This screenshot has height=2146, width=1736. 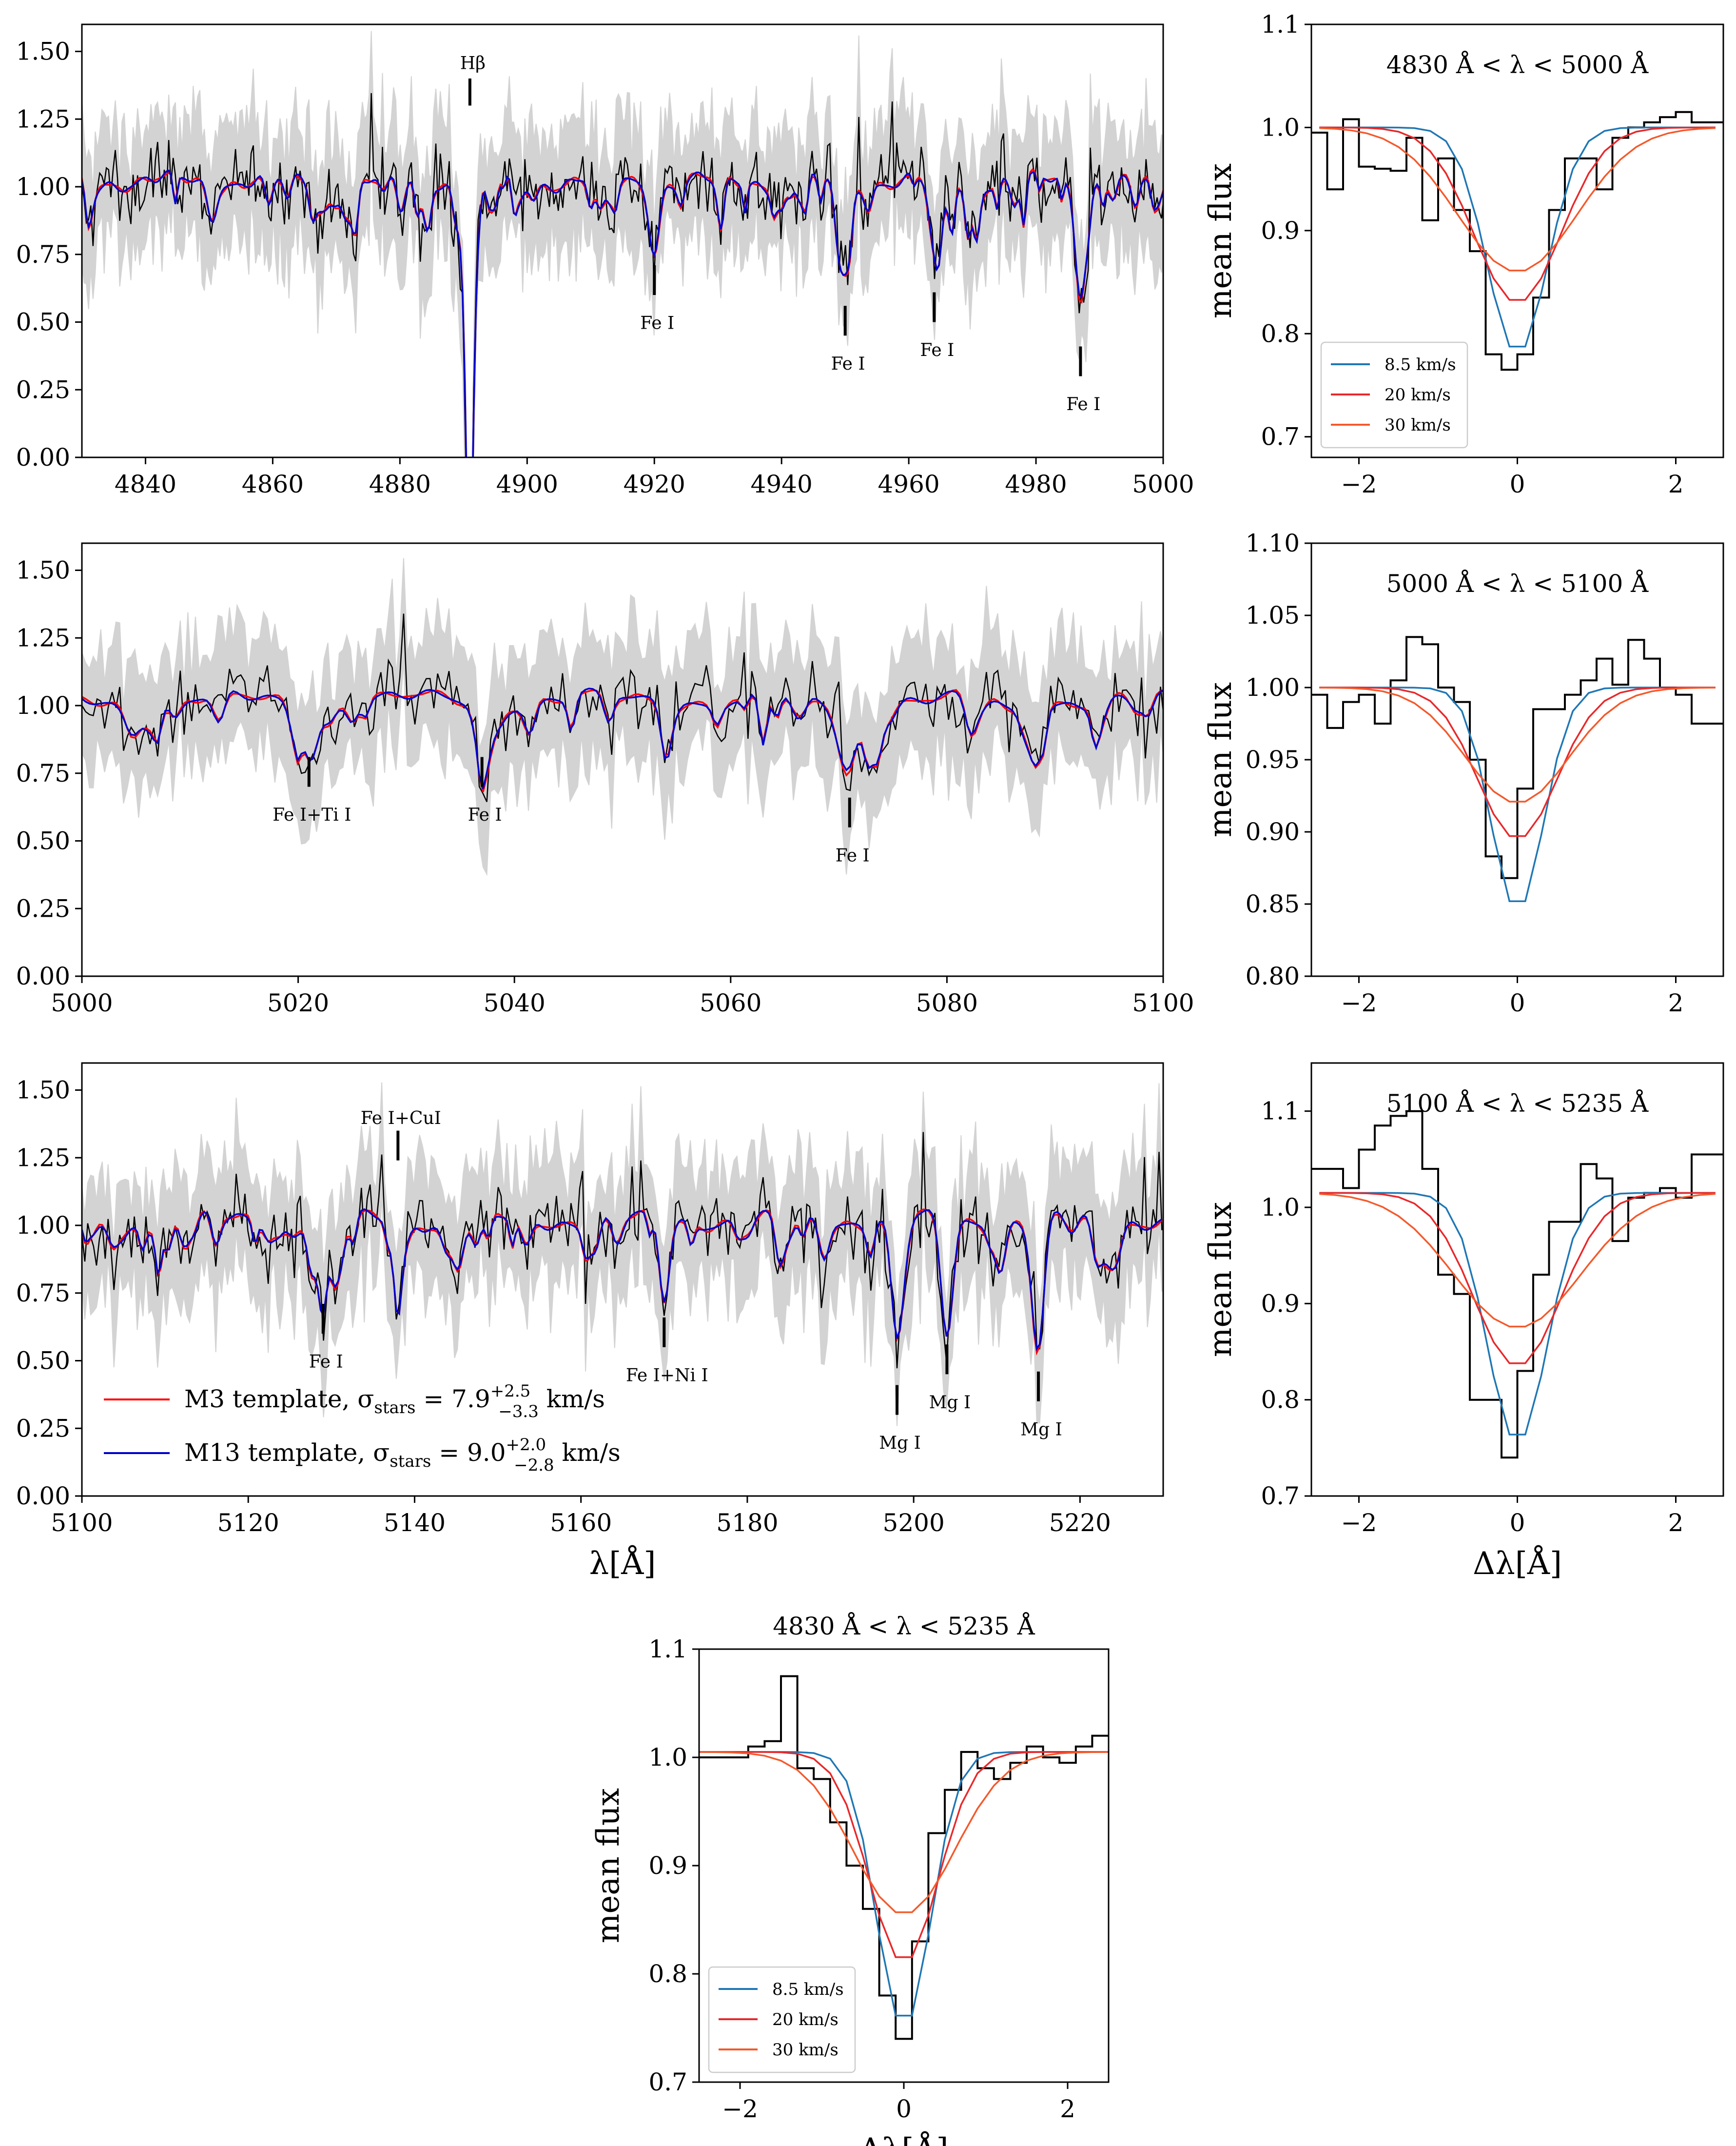 What do you see at coordinates (534, 1465) in the screenshot?
I see `legend-inf: −2.8` at bounding box center [534, 1465].